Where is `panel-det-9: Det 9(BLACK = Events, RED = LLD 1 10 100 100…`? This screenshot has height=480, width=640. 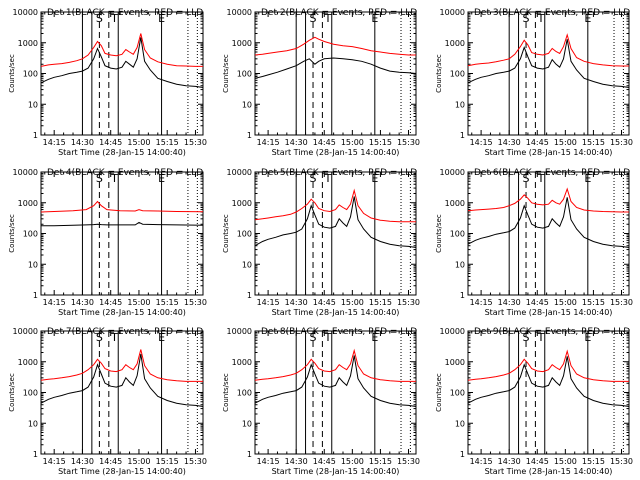
panel-det-9: Det 9(BLACK = Events, RED = LLD 1 10 100 100… is located at coordinates (534, 401).